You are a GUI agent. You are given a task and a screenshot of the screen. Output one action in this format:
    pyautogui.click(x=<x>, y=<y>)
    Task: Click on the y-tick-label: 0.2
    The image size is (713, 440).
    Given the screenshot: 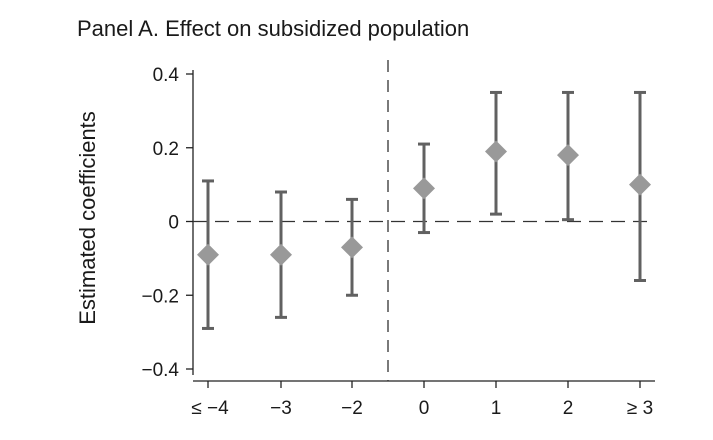 What is the action you would take?
    pyautogui.click(x=166, y=149)
    